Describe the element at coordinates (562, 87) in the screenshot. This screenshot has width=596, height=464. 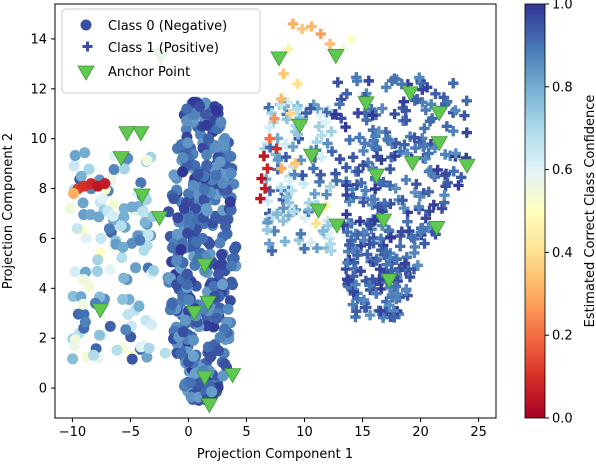
I see `colorbar-tick-label: 0.8` at that location.